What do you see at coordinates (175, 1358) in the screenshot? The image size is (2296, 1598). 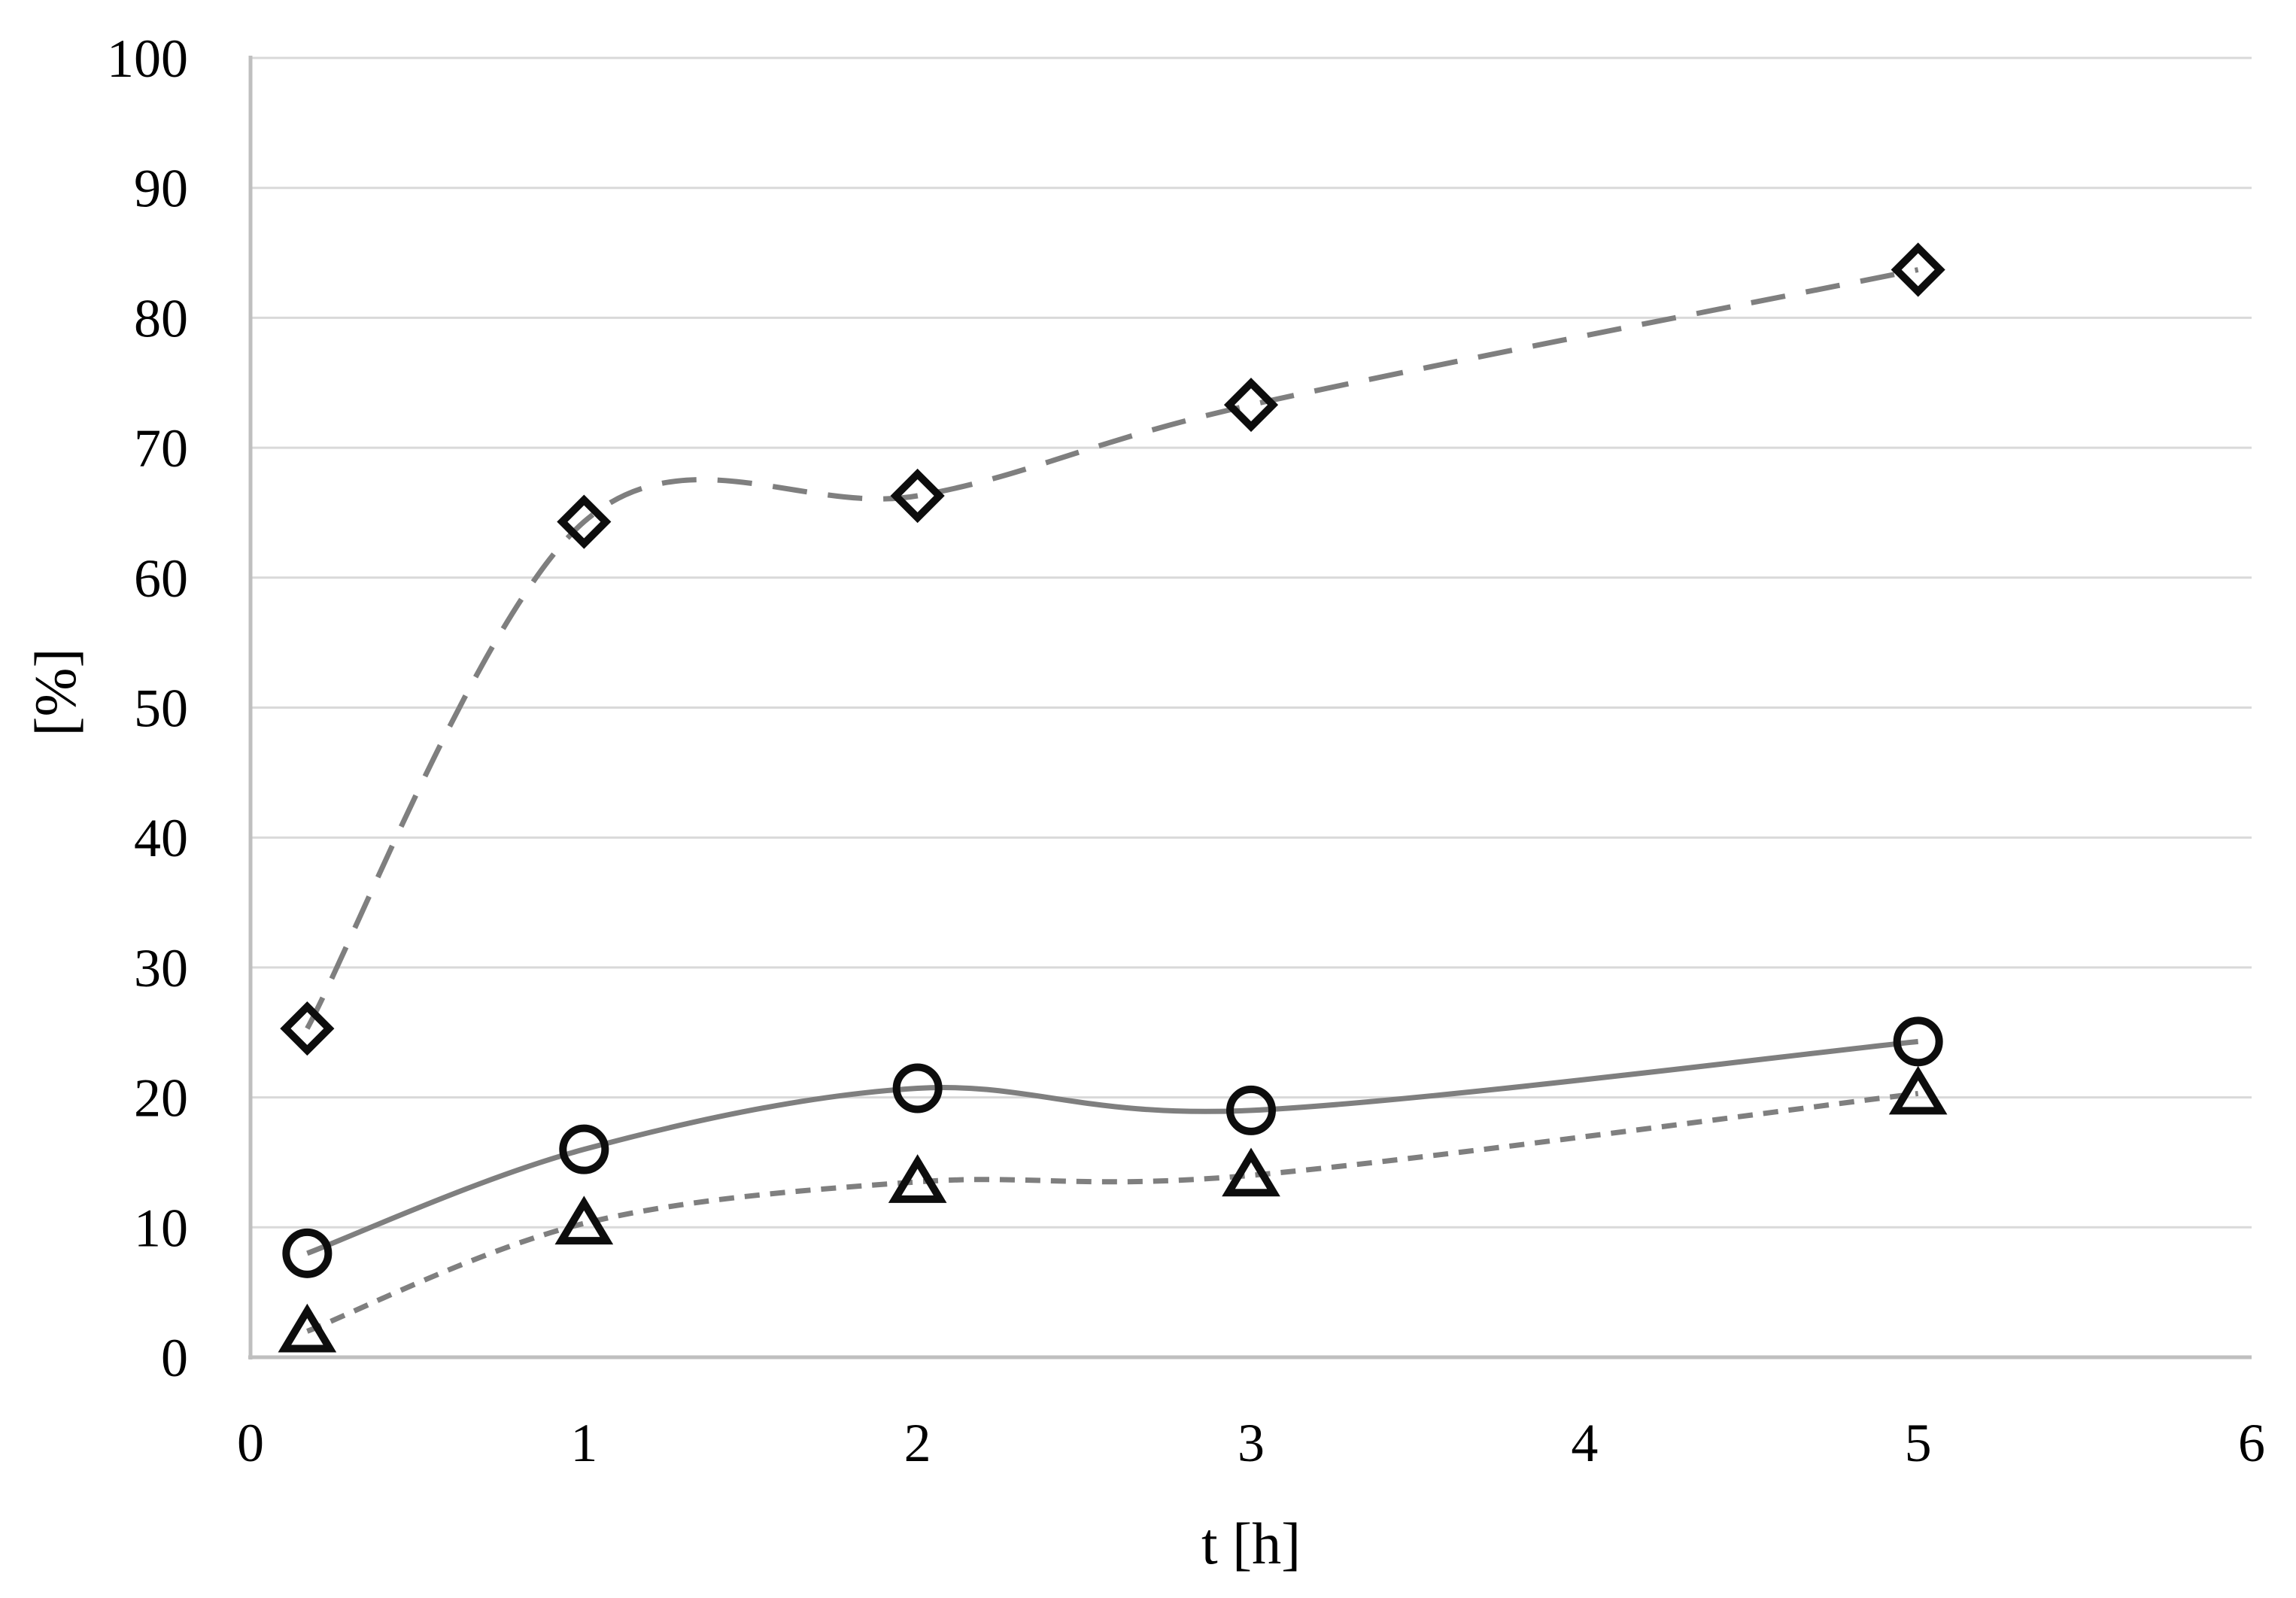 I see `y-tick-label: 0` at bounding box center [175, 1358].